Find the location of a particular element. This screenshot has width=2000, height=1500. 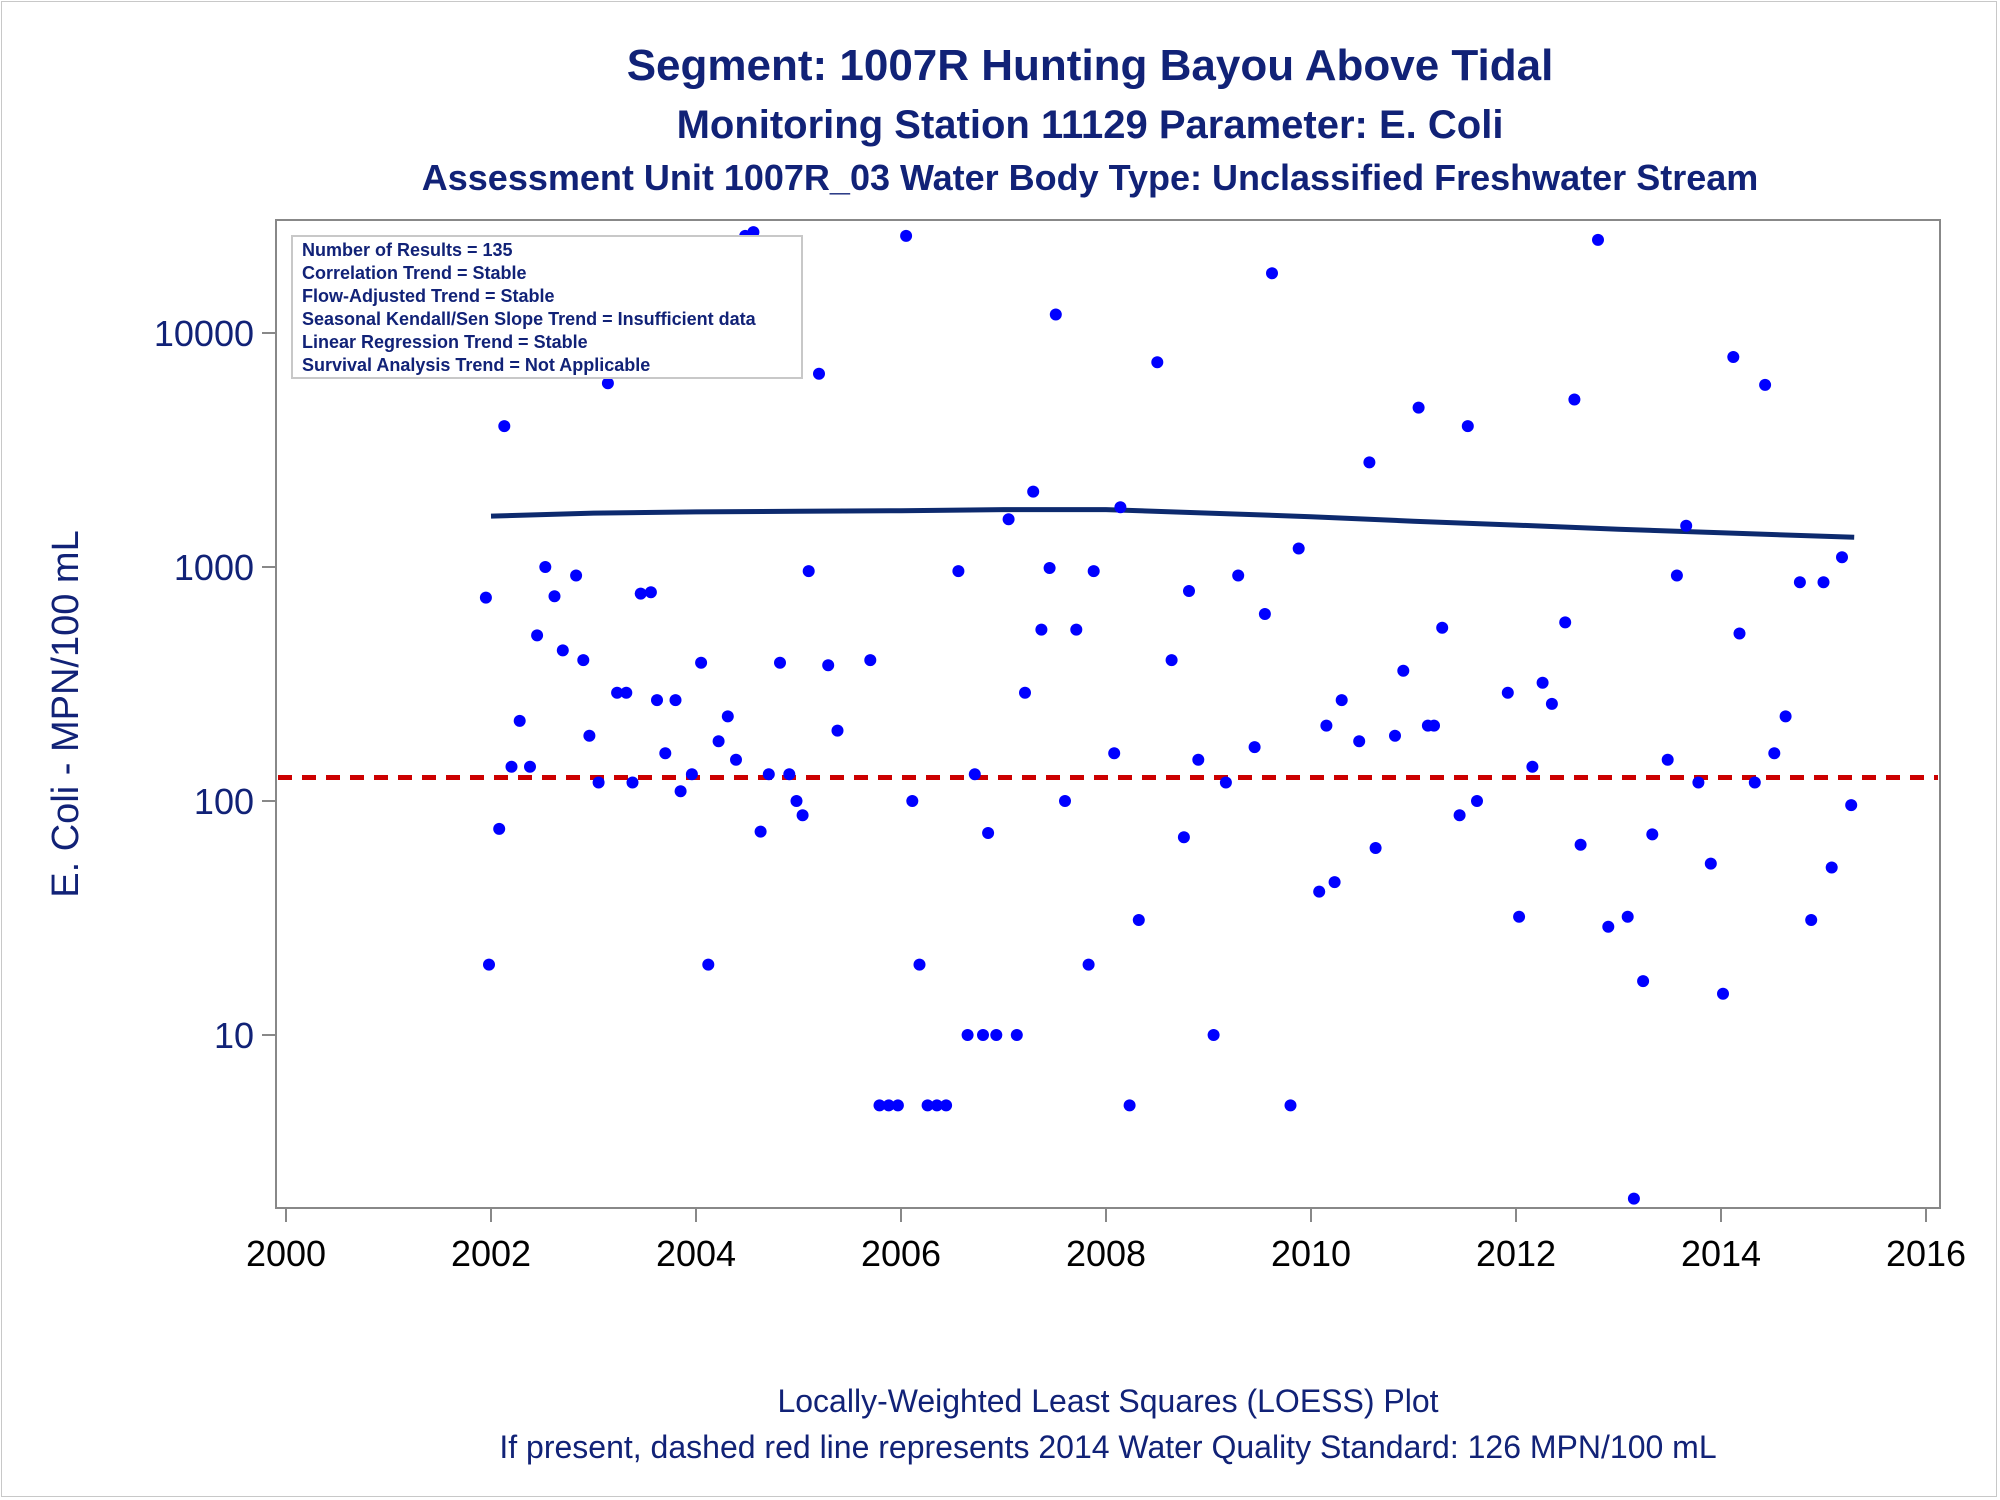

info-line-6: Survival Analysis Trend = Not Applicable is located at coordinates (476, 365).